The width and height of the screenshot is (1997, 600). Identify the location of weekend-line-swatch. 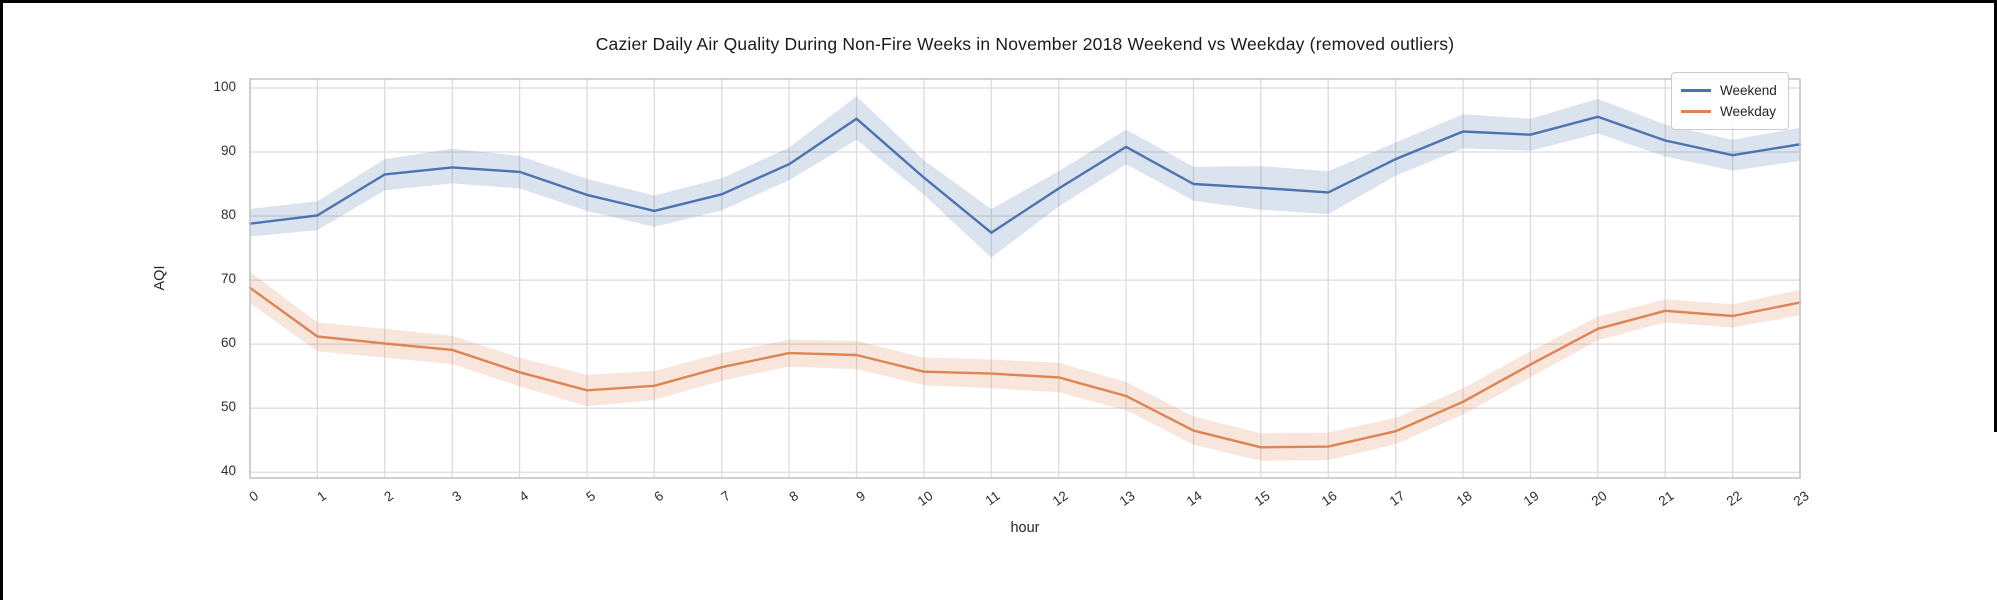
(1696, 90).